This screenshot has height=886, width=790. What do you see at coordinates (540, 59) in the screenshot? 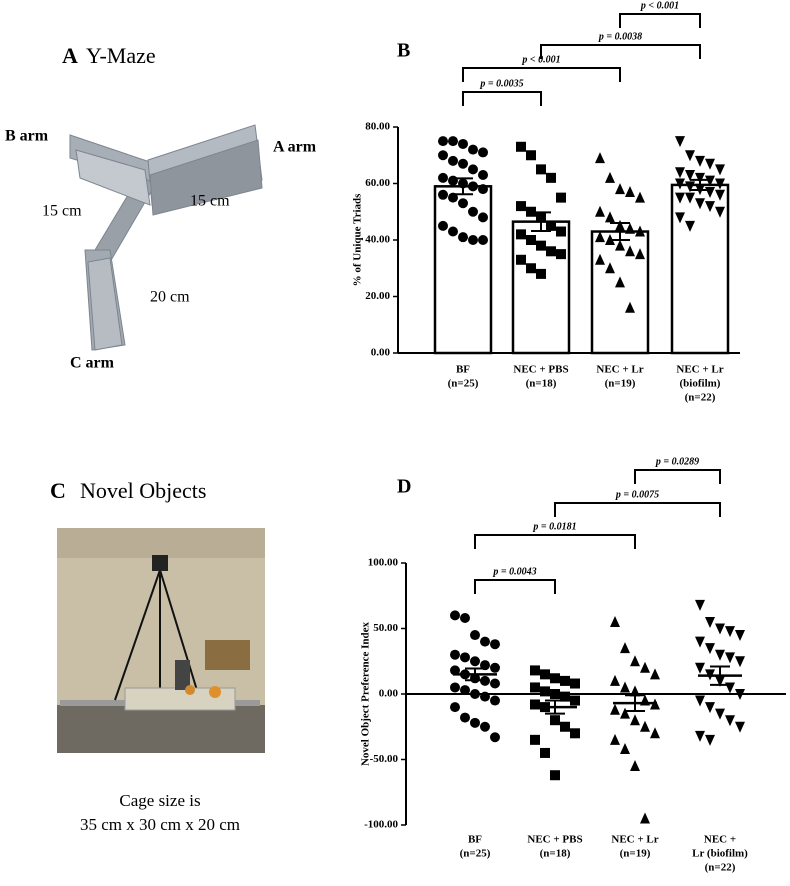
I see `significance-label: p < 0.001` at bounding box center [540, 59].